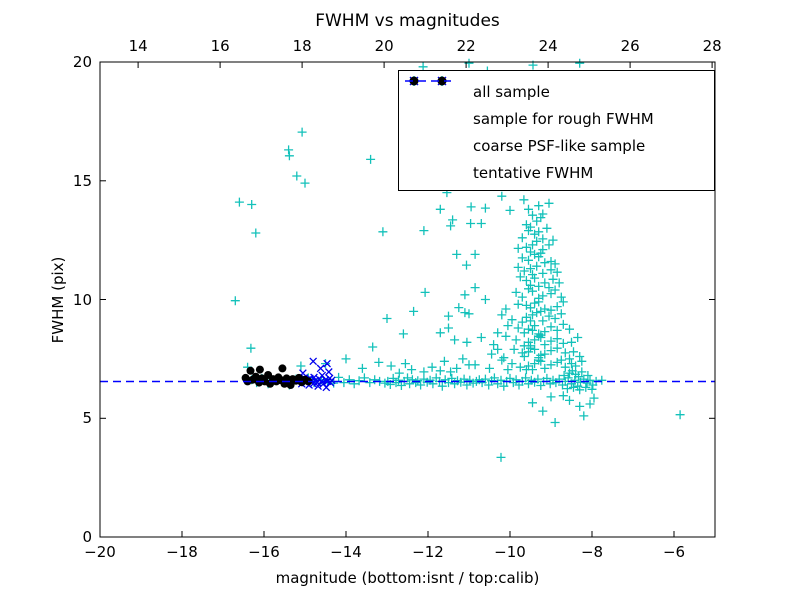  What do you see at coordinates (548, 46) in the screenshot?
I see `x-top-tick-label: 24` at bounding box center [548, 46].